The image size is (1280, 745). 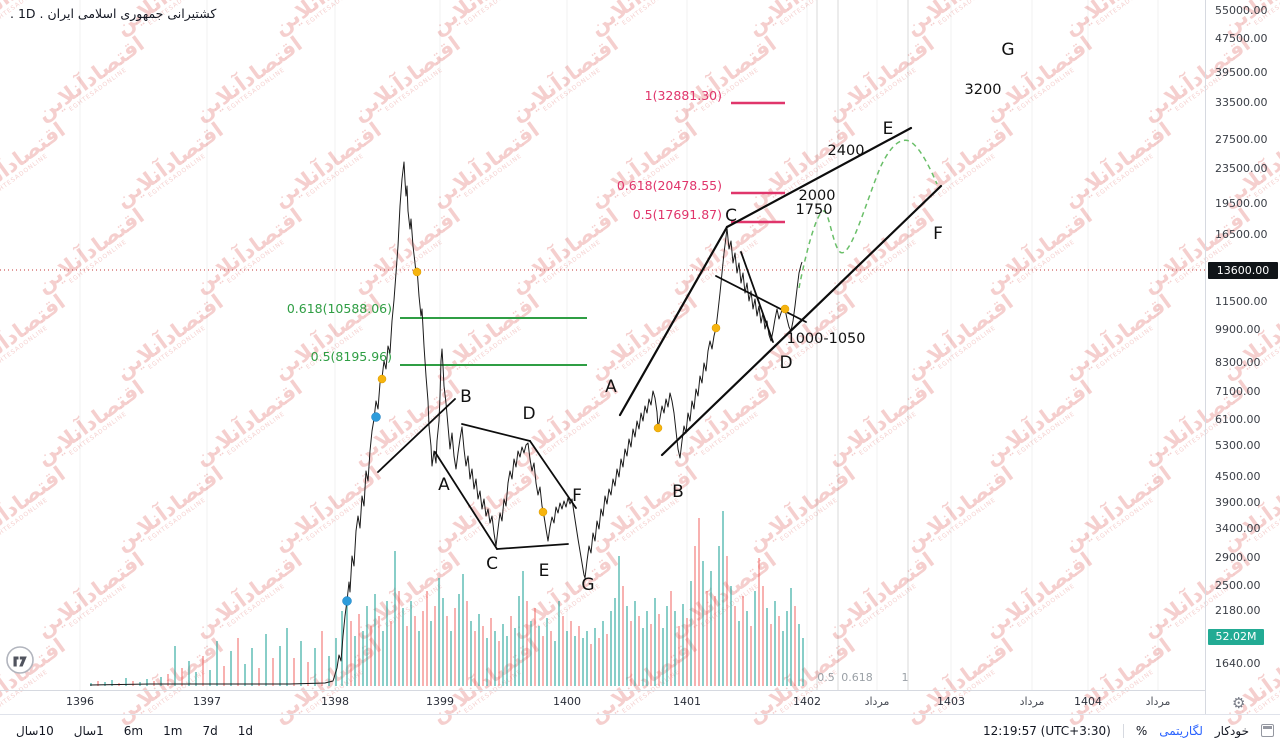 I want to click on timeframe-button-6: 1d, so click(x=245, y=730).